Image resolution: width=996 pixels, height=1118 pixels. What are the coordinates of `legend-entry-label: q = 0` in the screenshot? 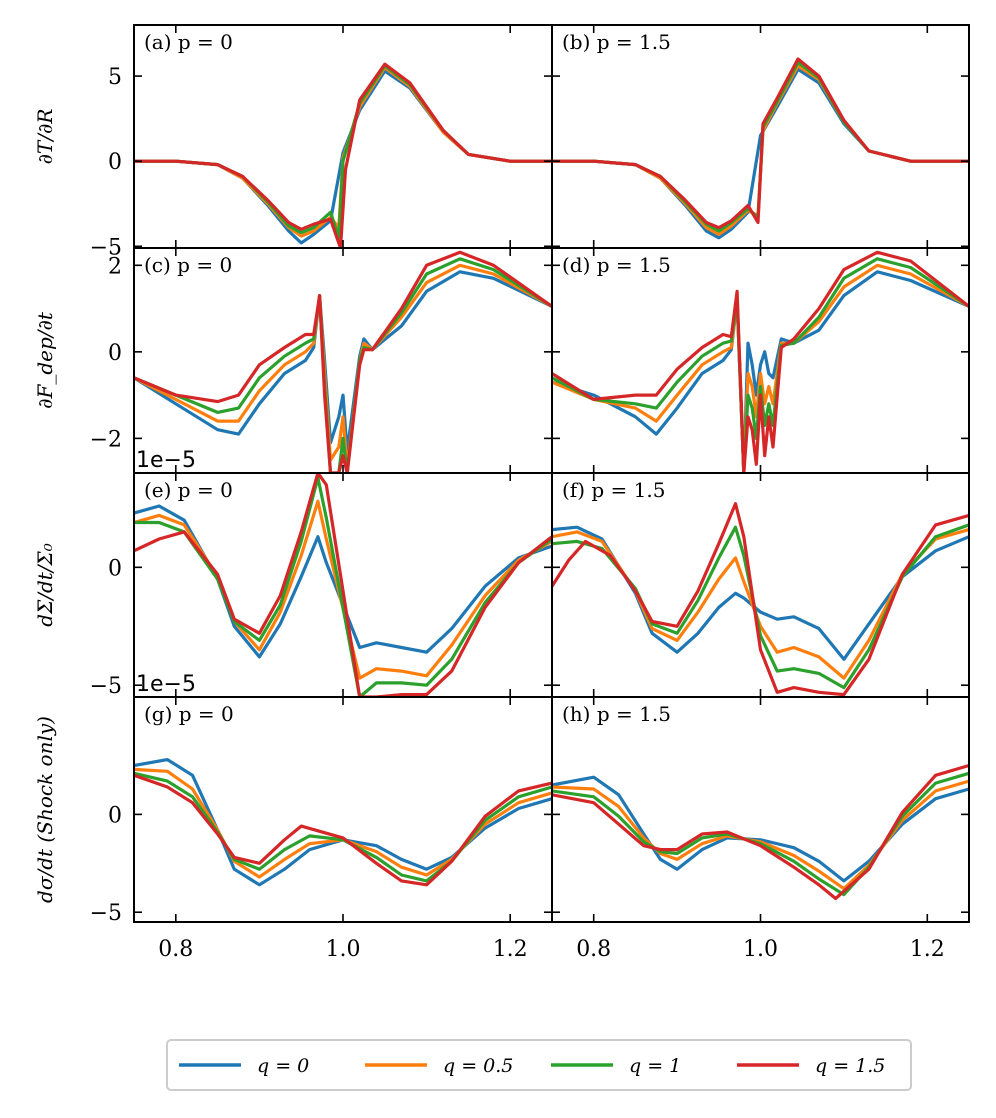 It's located at (283, 1066).